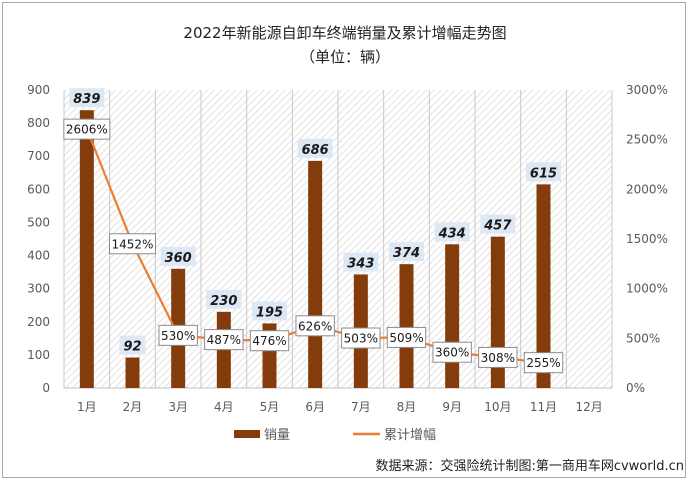  I want to click on line-data-label: 360%, so click(452, 353).